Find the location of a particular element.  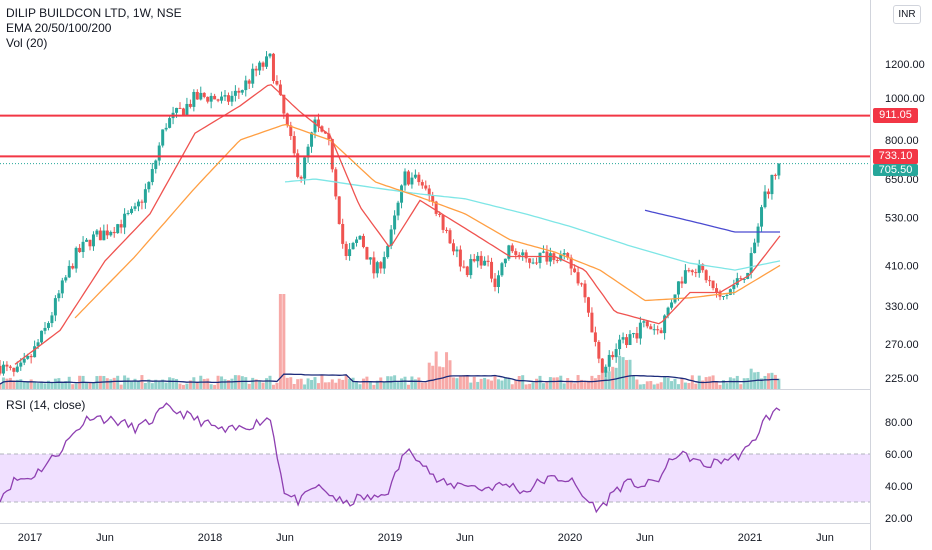

level-badge-911: 911.05 is located at coordinates (895, 116).